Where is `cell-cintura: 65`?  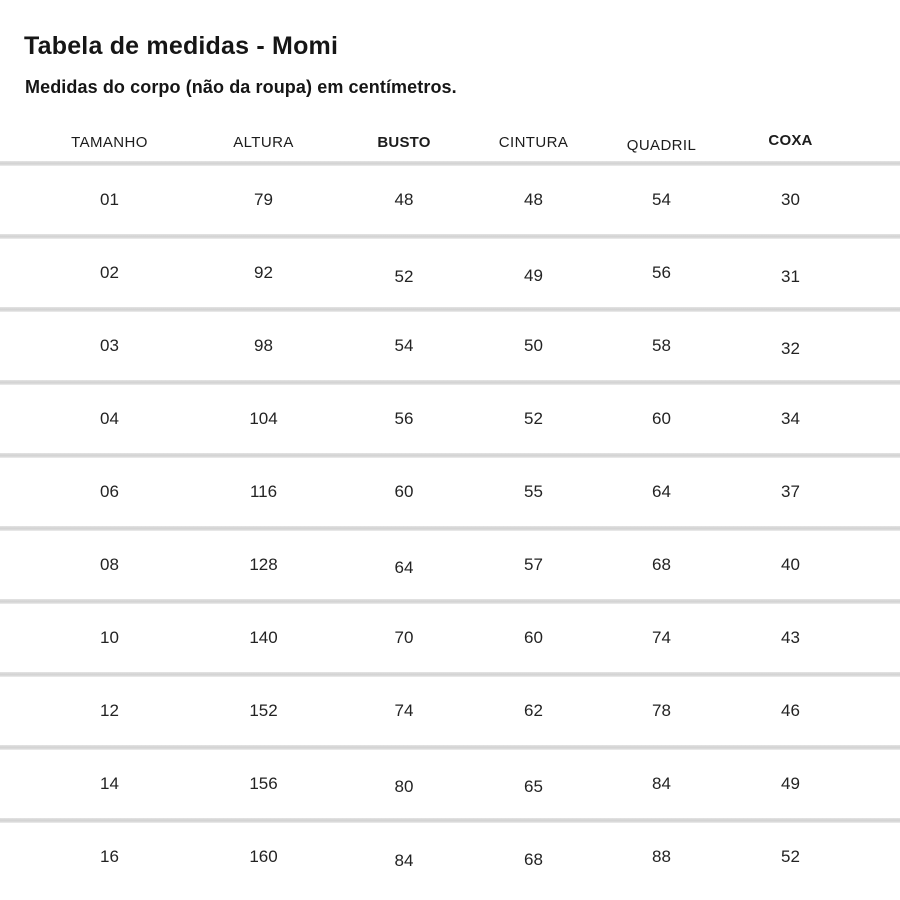 cell-cintura: 65 is located at coordinates (533, 786).